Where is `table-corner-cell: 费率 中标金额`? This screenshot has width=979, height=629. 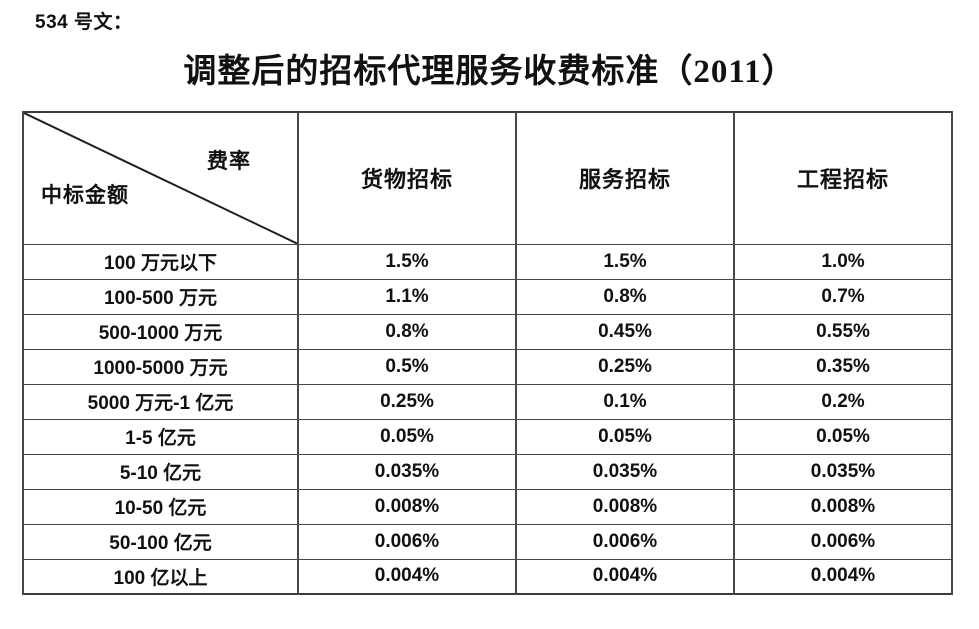 table-corner-cell: 费率 中标金额 is located at coordinates (160, 178).